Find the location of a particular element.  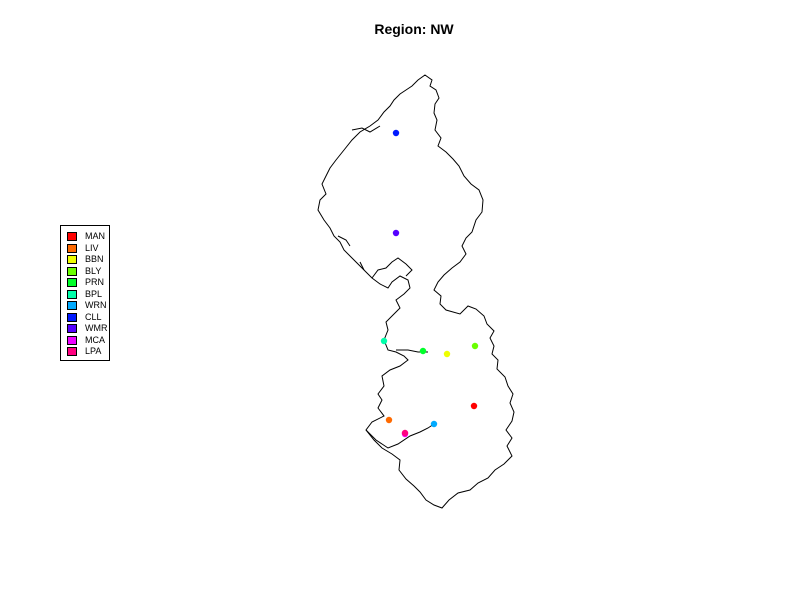

station-marker-bbn is located at coordinates (447, 354).